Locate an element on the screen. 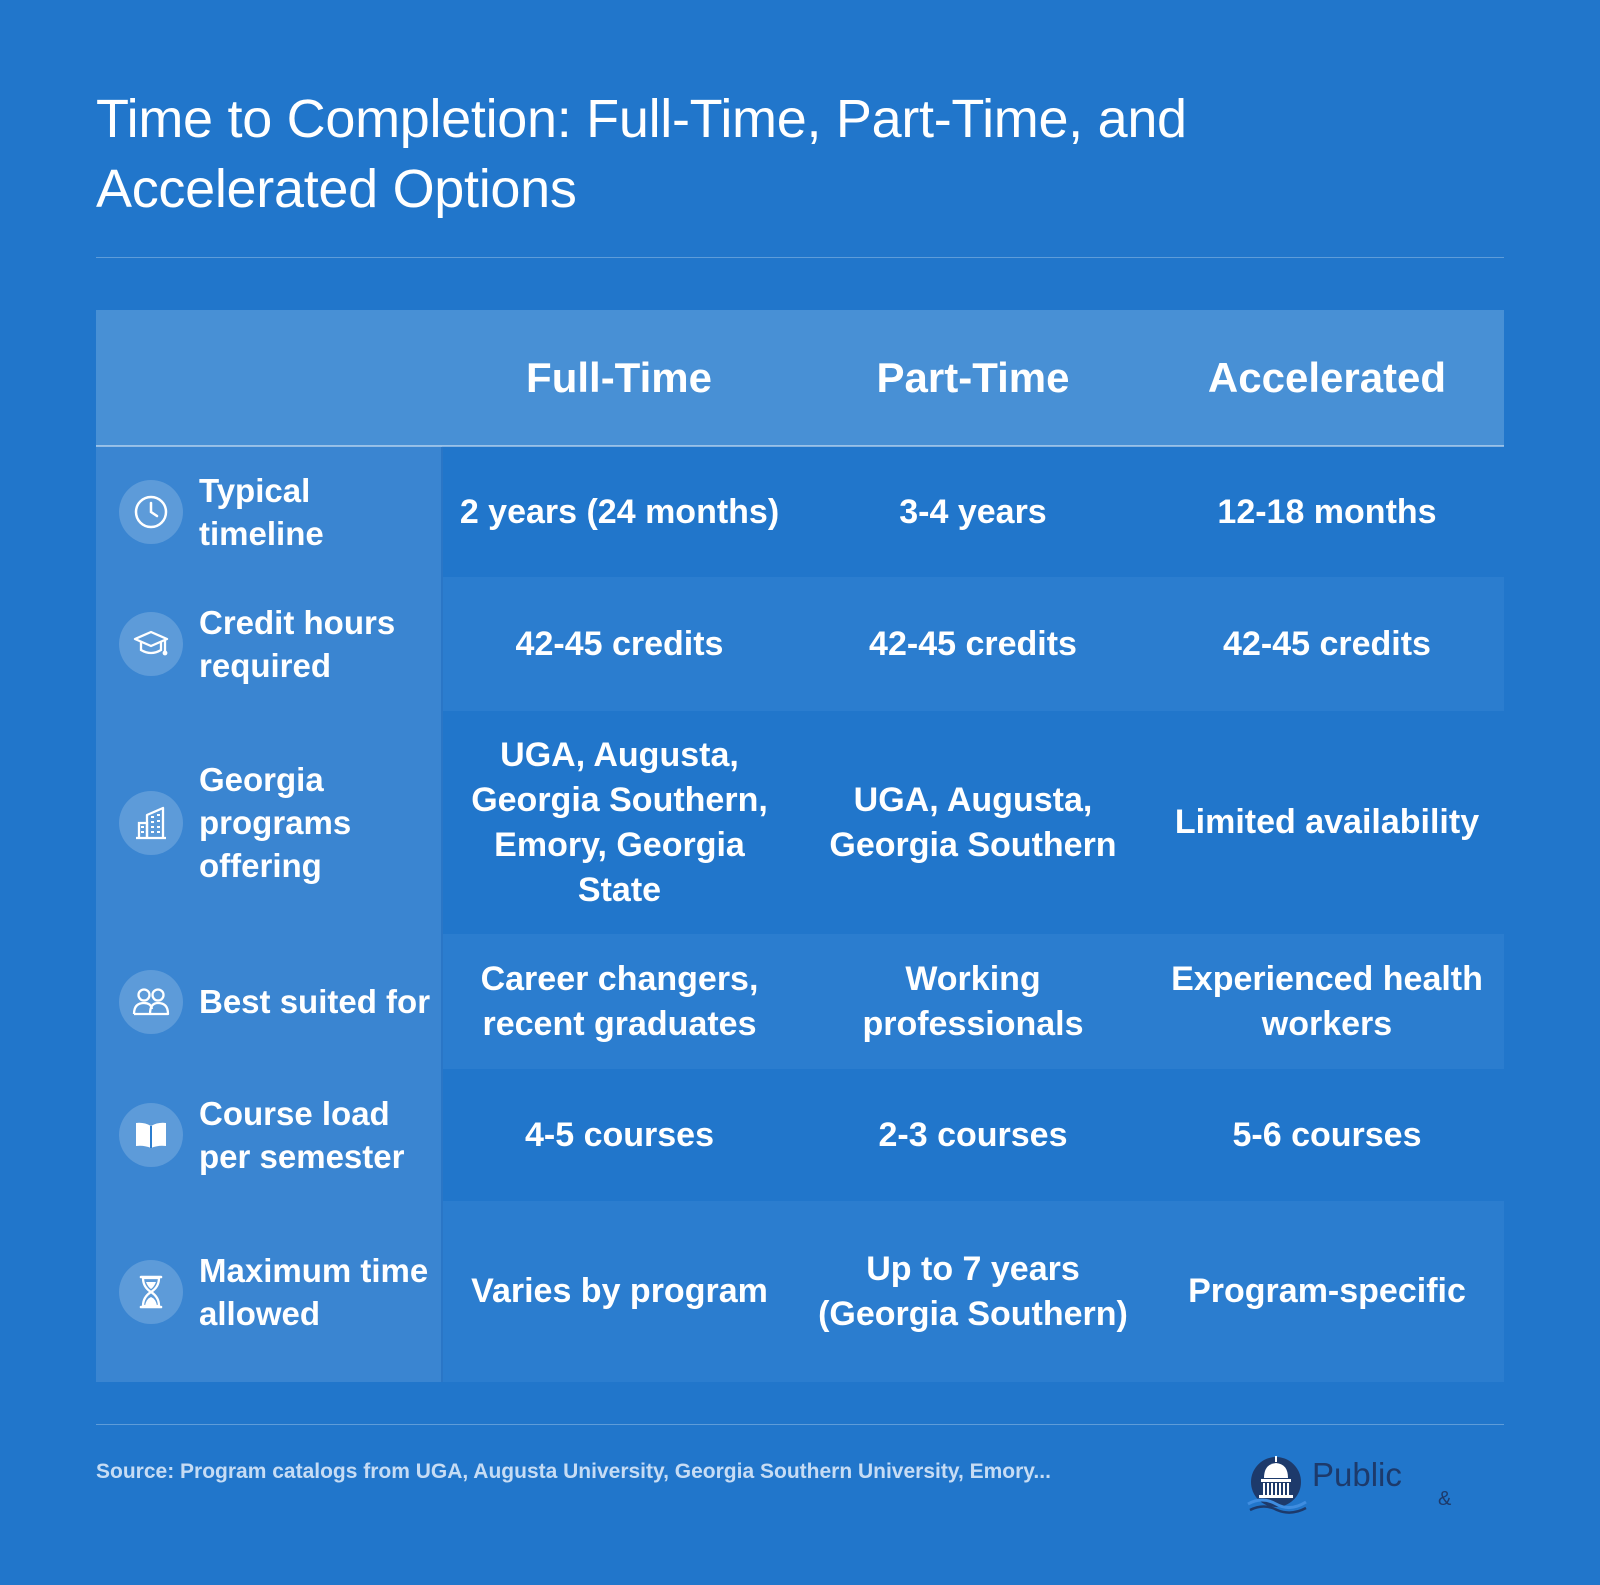 The width and height of the screenshot is (1600, 1585). clock-icon is located at coordinates (151, 512).